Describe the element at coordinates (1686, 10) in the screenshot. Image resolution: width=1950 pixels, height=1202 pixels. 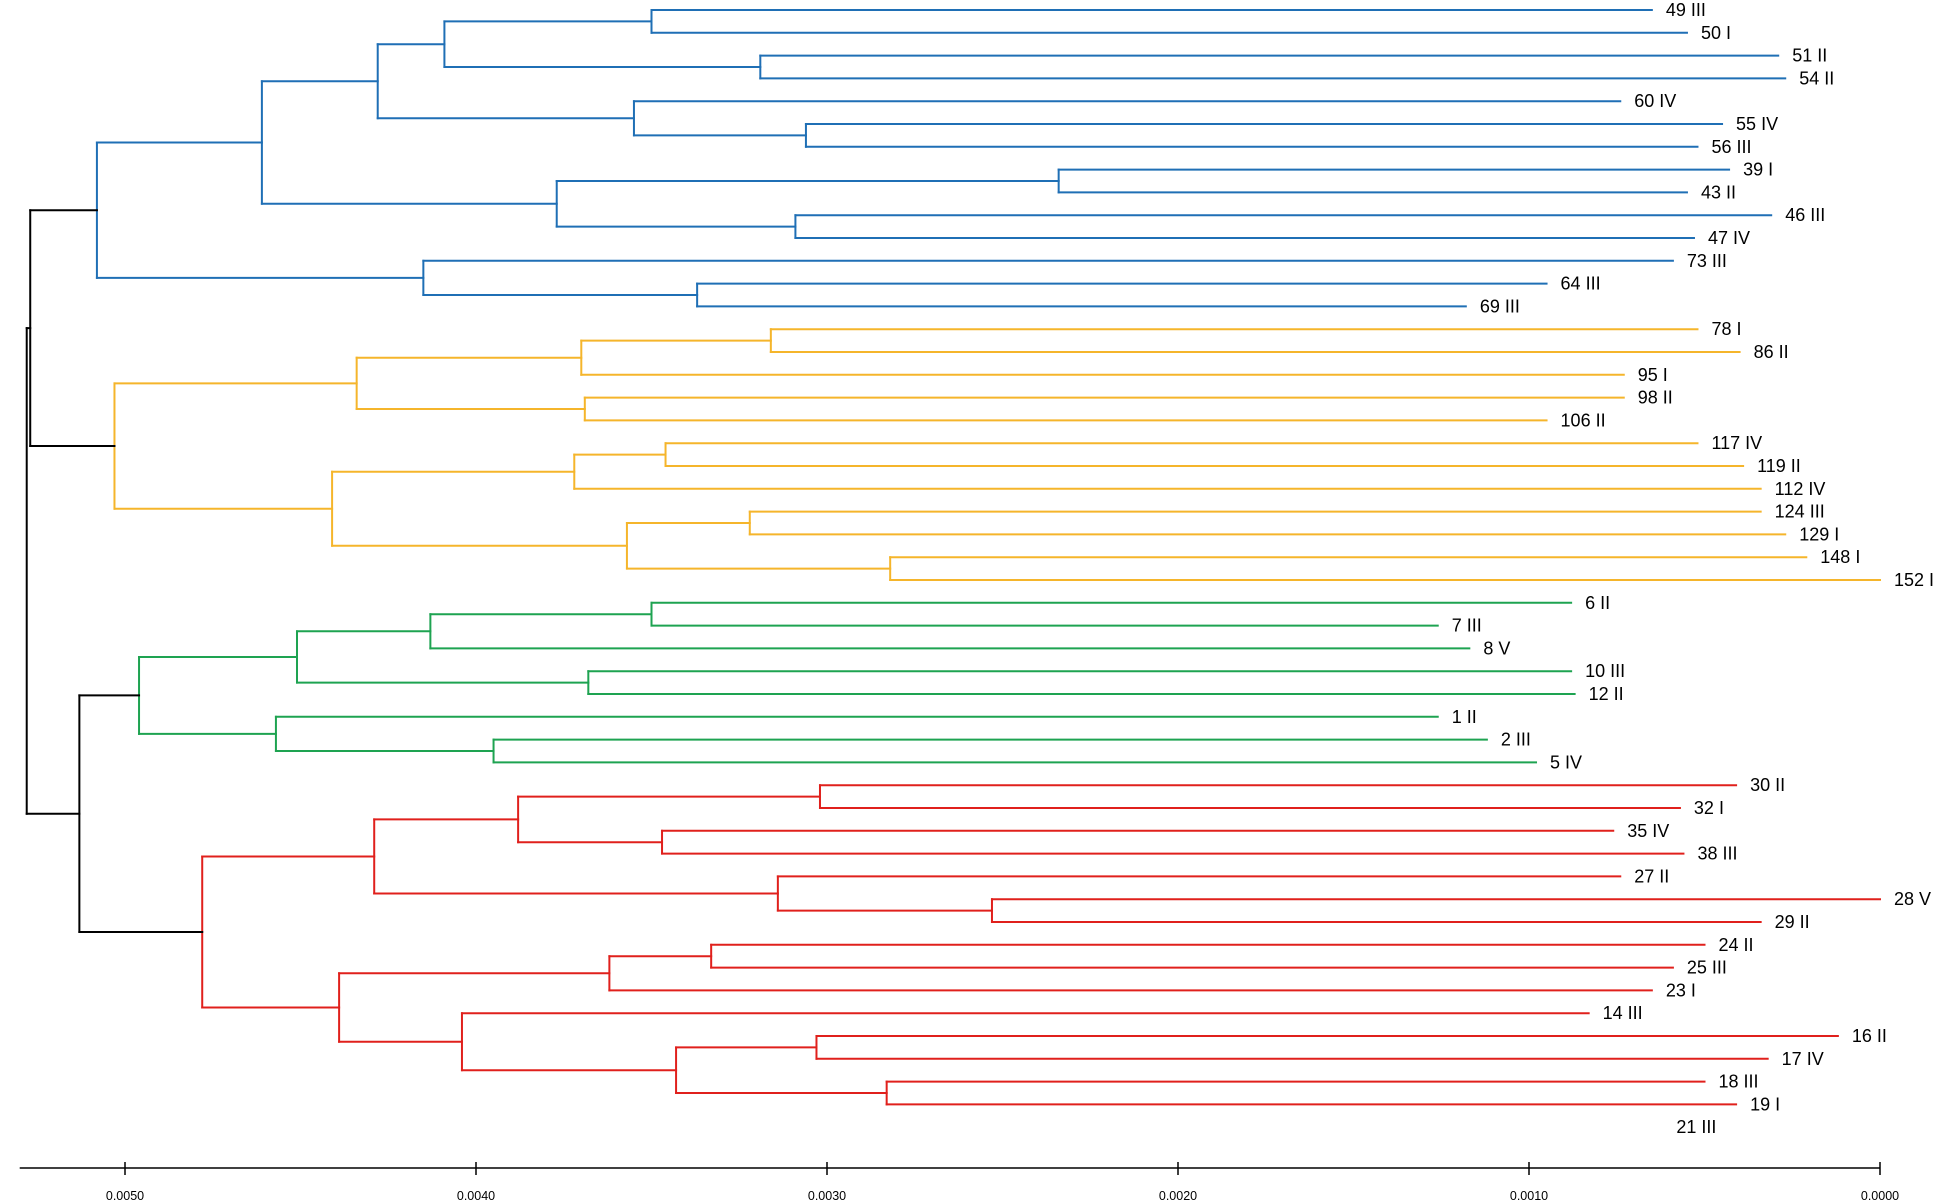
I see `leaf-label: 49 III` at that location.